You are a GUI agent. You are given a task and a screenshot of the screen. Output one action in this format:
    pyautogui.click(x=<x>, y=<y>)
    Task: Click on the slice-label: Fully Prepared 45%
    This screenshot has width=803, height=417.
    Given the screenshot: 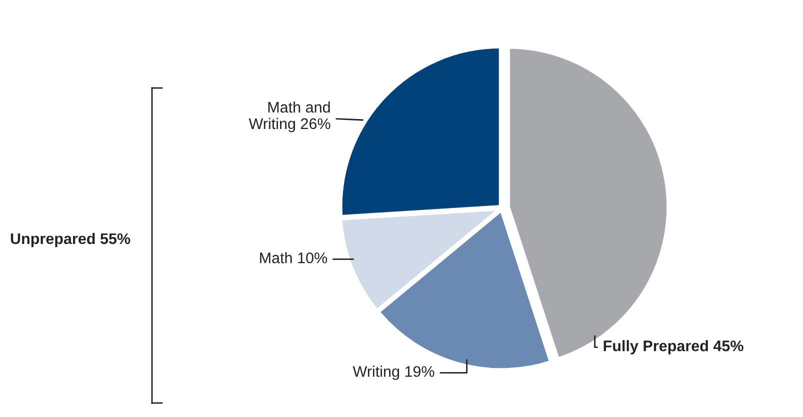 What is the action you would take?
    pyautogui.click(x=674, y=347)
    